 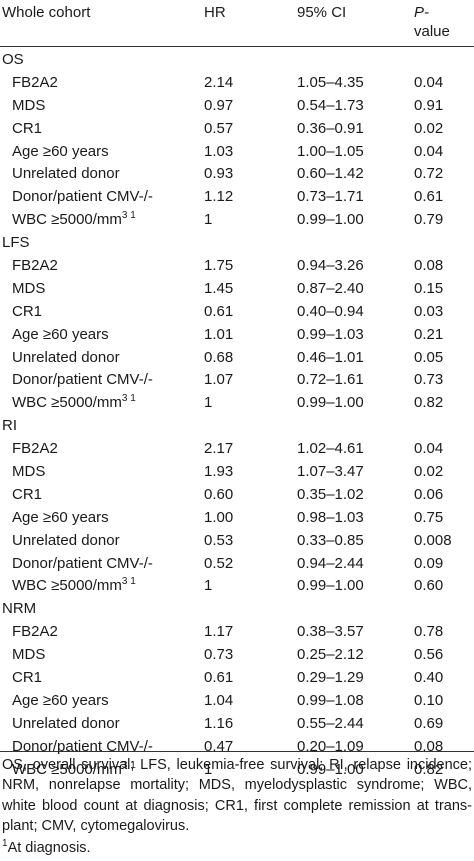 What do you see at coordinates (237, 701) in the screenshot?
I see `table-row: Age ≥60 years 1.04 0.99–1.08 0.10` at bounding box center [237, 701].